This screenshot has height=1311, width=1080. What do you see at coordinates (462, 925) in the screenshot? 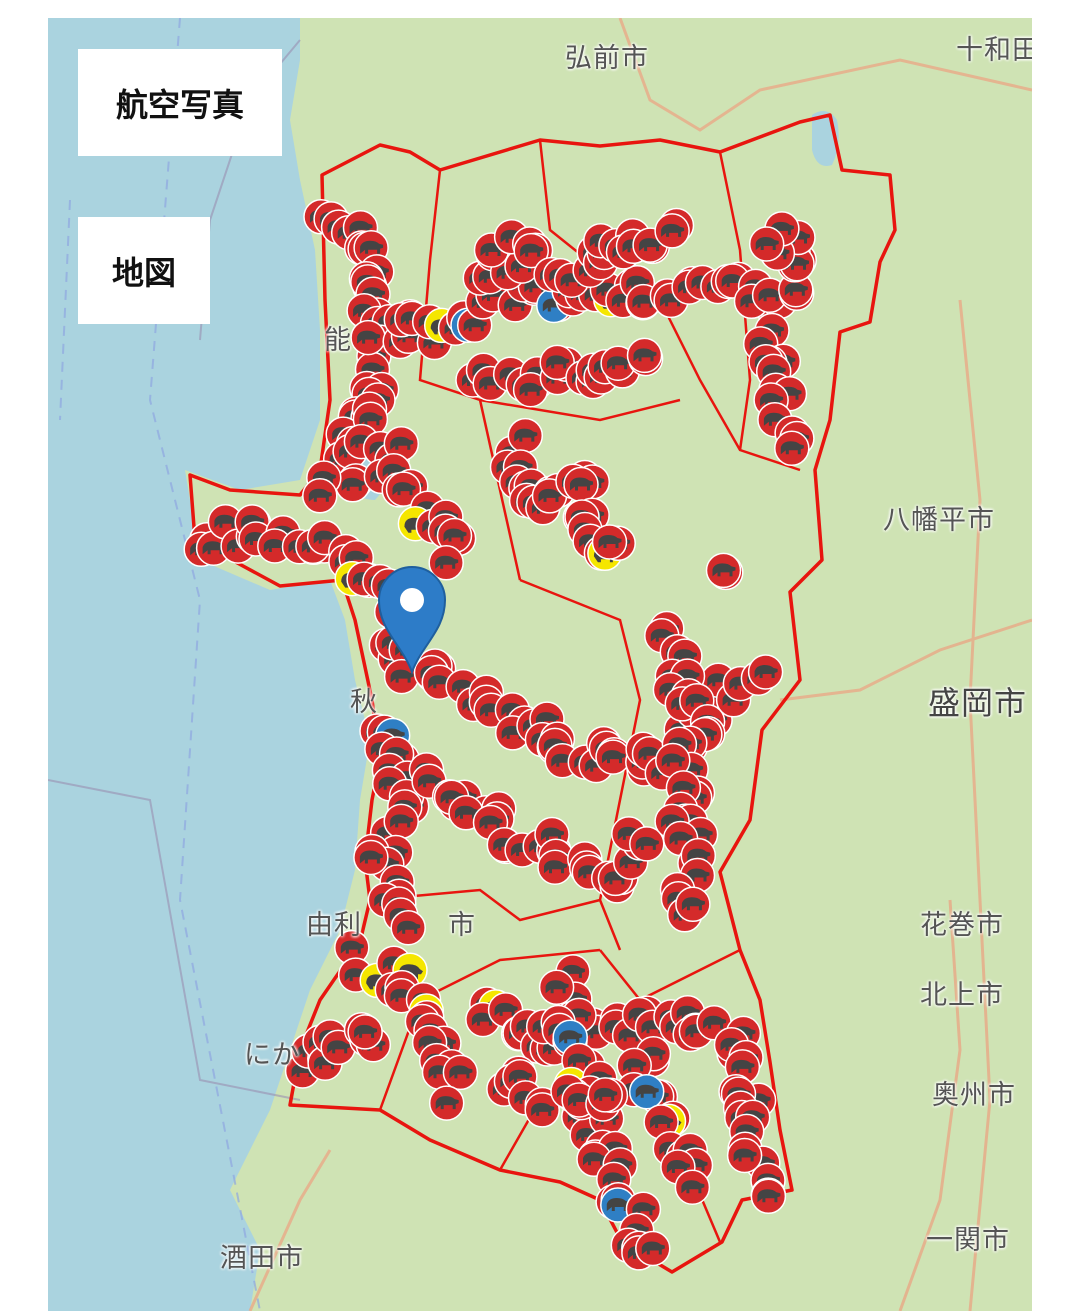
I see `place-label-yurihonjo-suffix: 市` at bounding box center [462, 925].